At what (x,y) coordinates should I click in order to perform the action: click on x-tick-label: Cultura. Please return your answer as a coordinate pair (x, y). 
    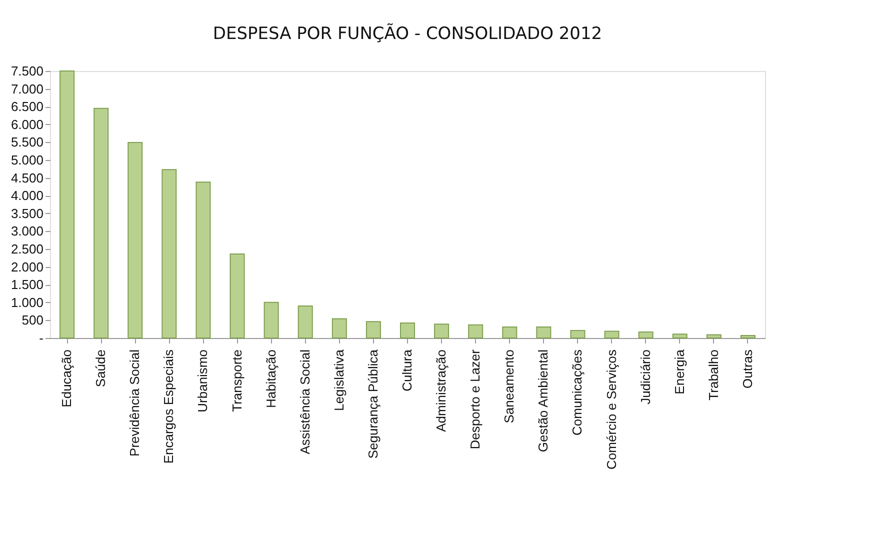
    Looking at the image, I should click on (407, 370).